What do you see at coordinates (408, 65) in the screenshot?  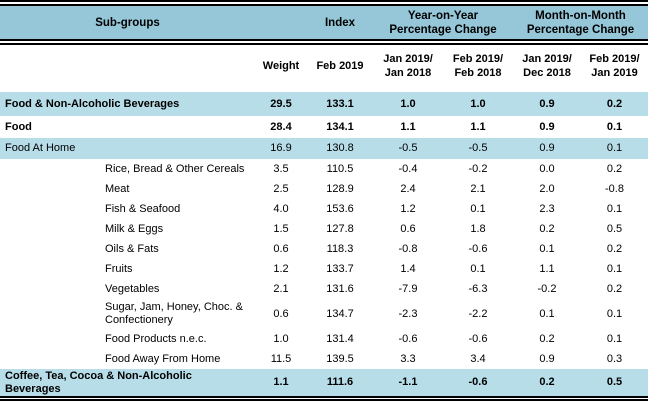 I see `yoy-jan-header: Jan 2019/ Jan 2018` at bounding box center [408, 65].